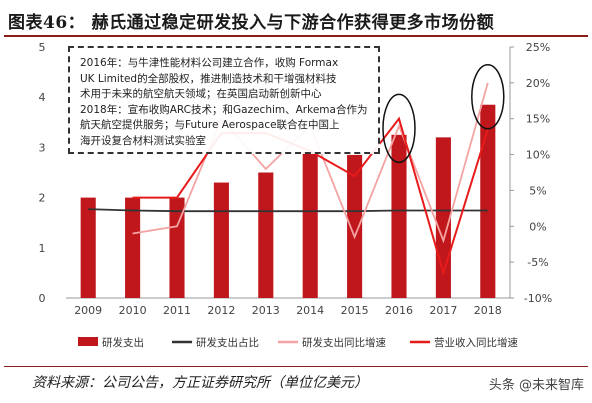  What do you see at coordinates (177, 310) in the screenshot?
I see `x-tick-label: 2011` at bounding box center [177, 310].